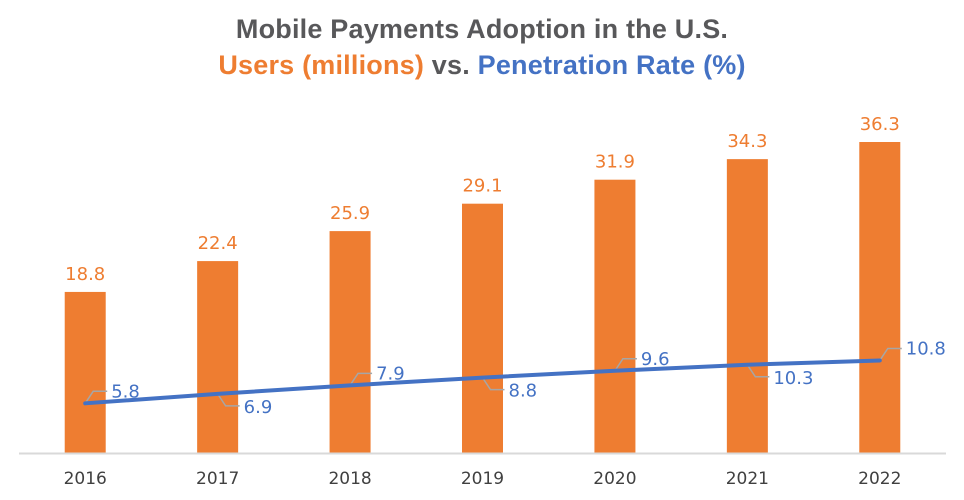 The image size is (964, 500). Describe the element at coordinates (614, 479) in the screenshot. I see `x-tick-2020: 2020` at that location.